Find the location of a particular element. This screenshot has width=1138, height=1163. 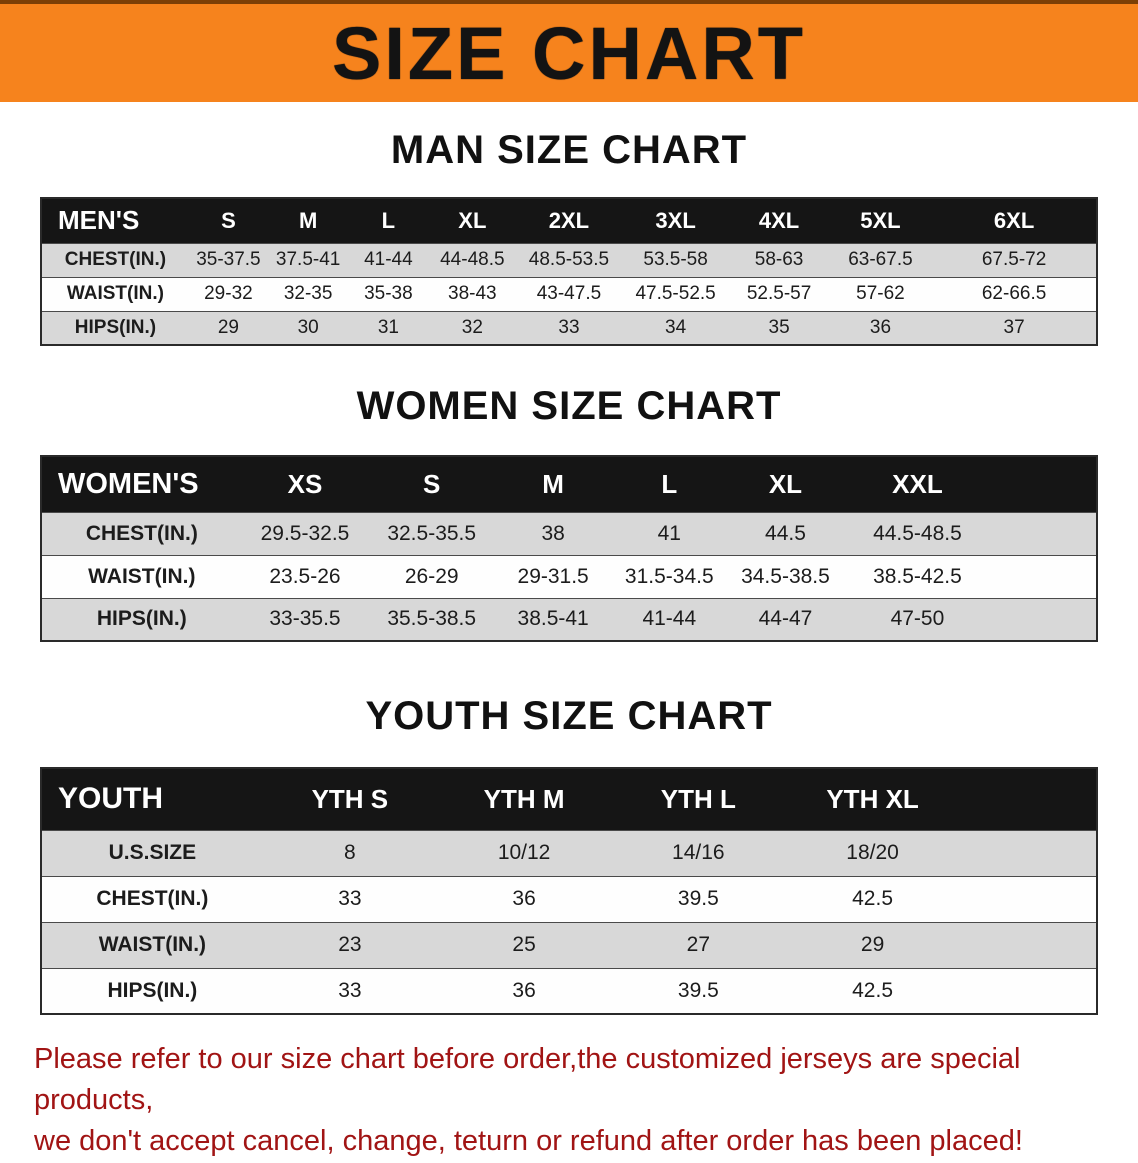

value-cell: 29-31.5 is located at coordinates (553, 576).